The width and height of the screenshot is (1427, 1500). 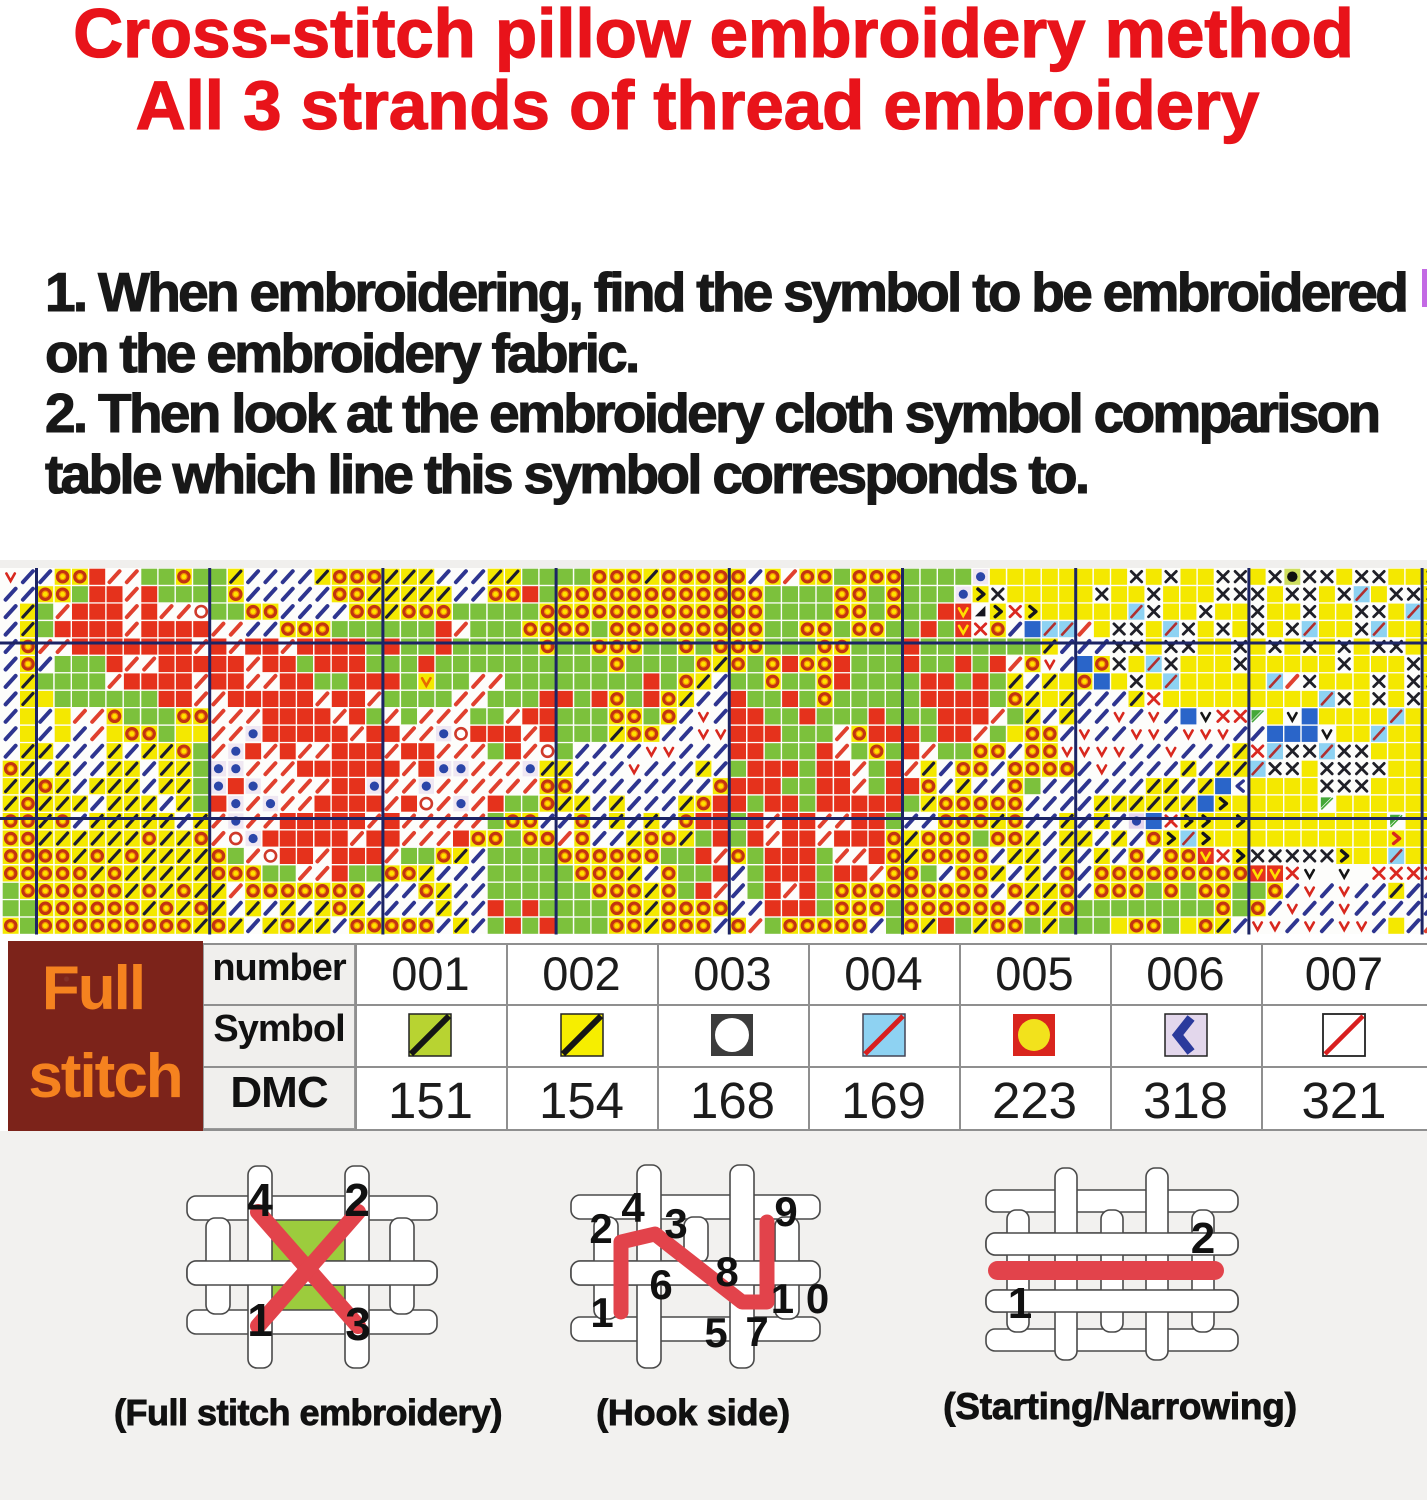 I want to click on svg-text: 7, so click(x=756, y=1331).